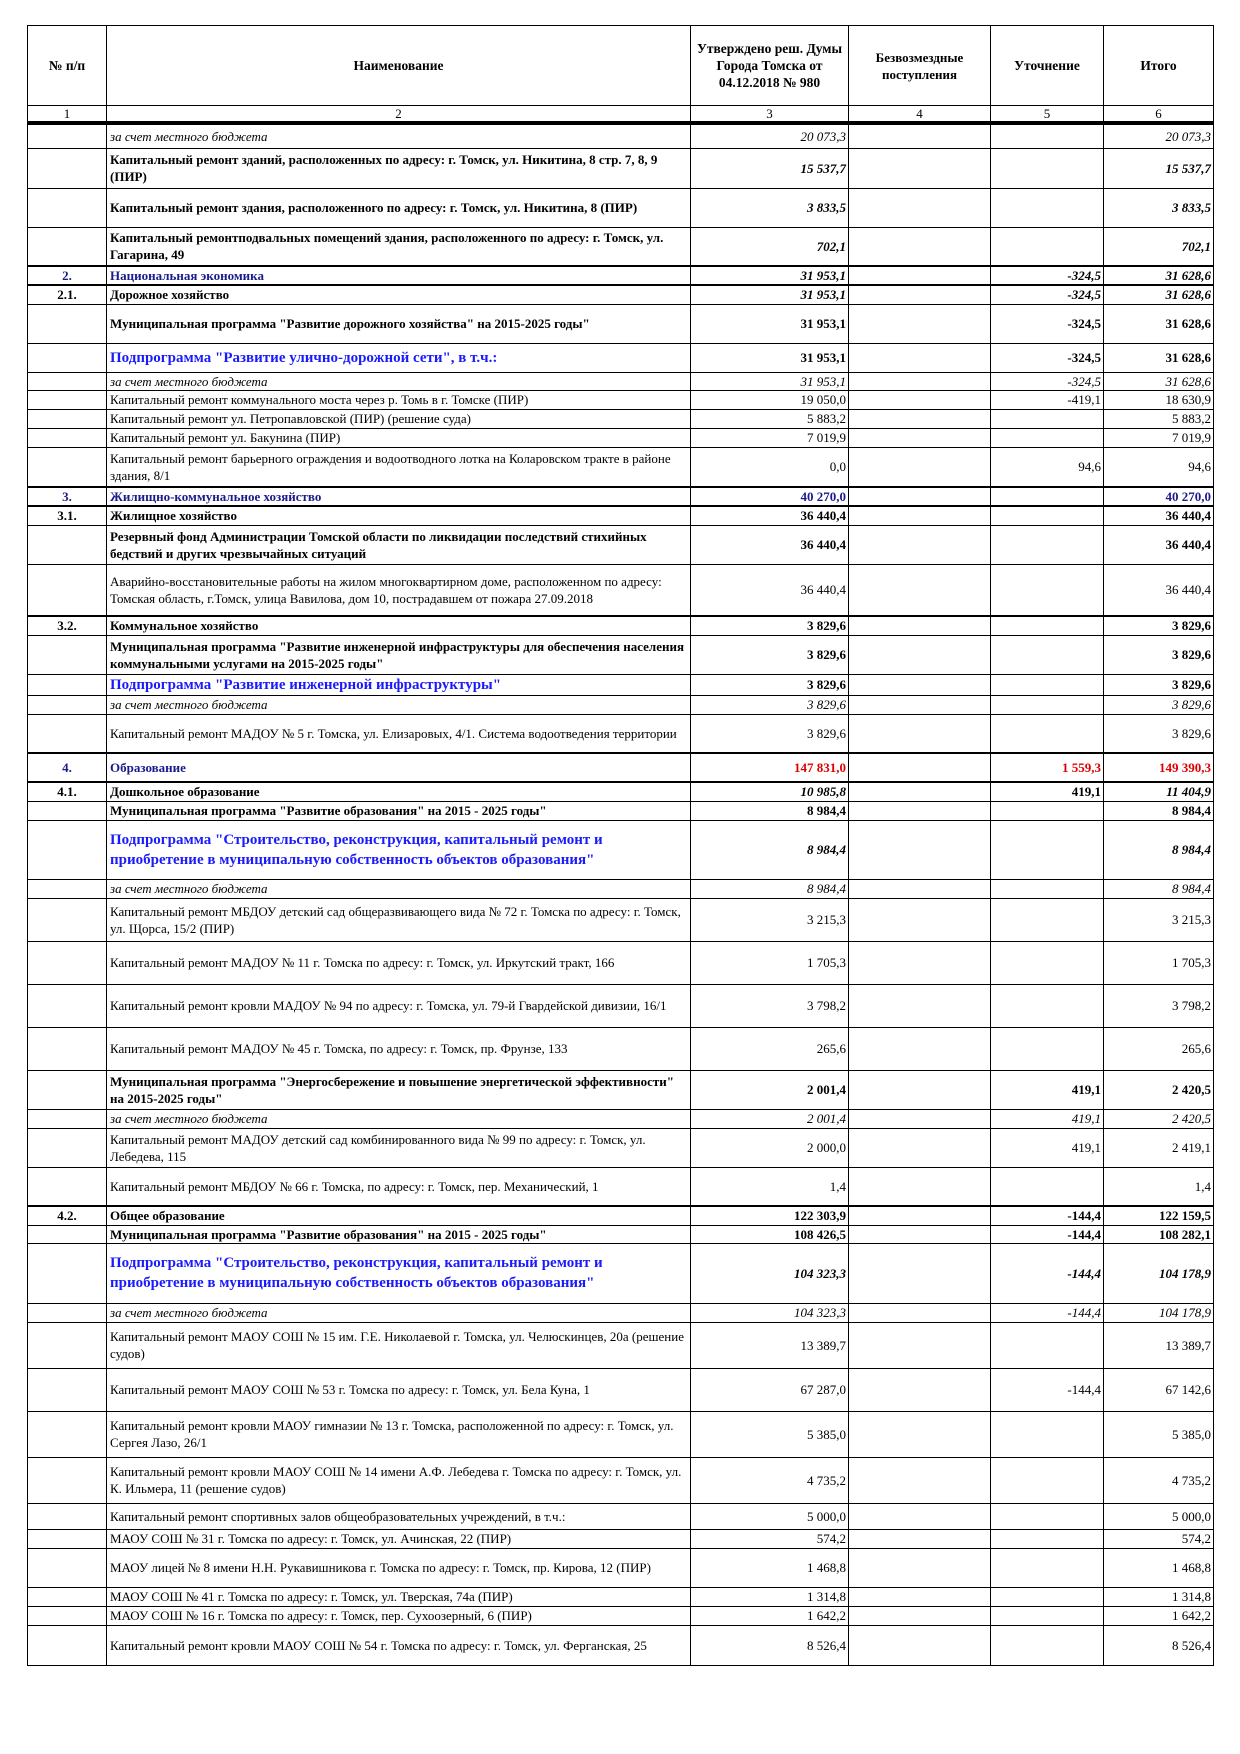 Image resolution: width=1240 pixels, height=1754 pixels. I want to click on approved-value: 5 385,0, so click(769, 1434).